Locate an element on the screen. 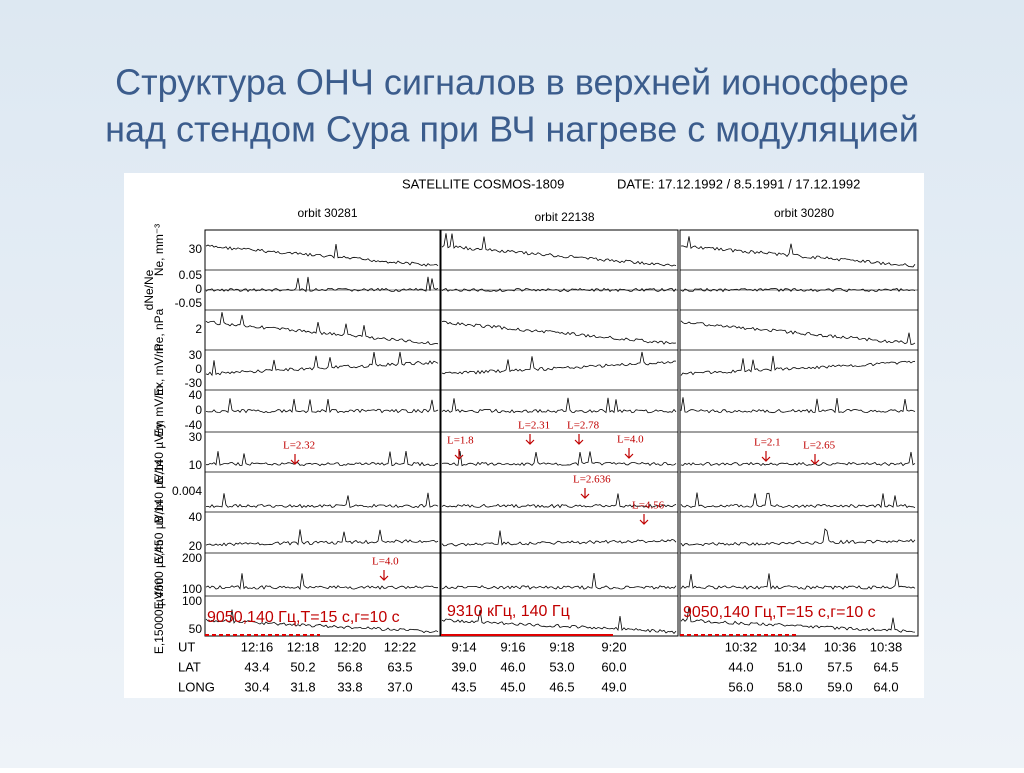  annotation: L=2.32 is located at coordinates (299, 446).